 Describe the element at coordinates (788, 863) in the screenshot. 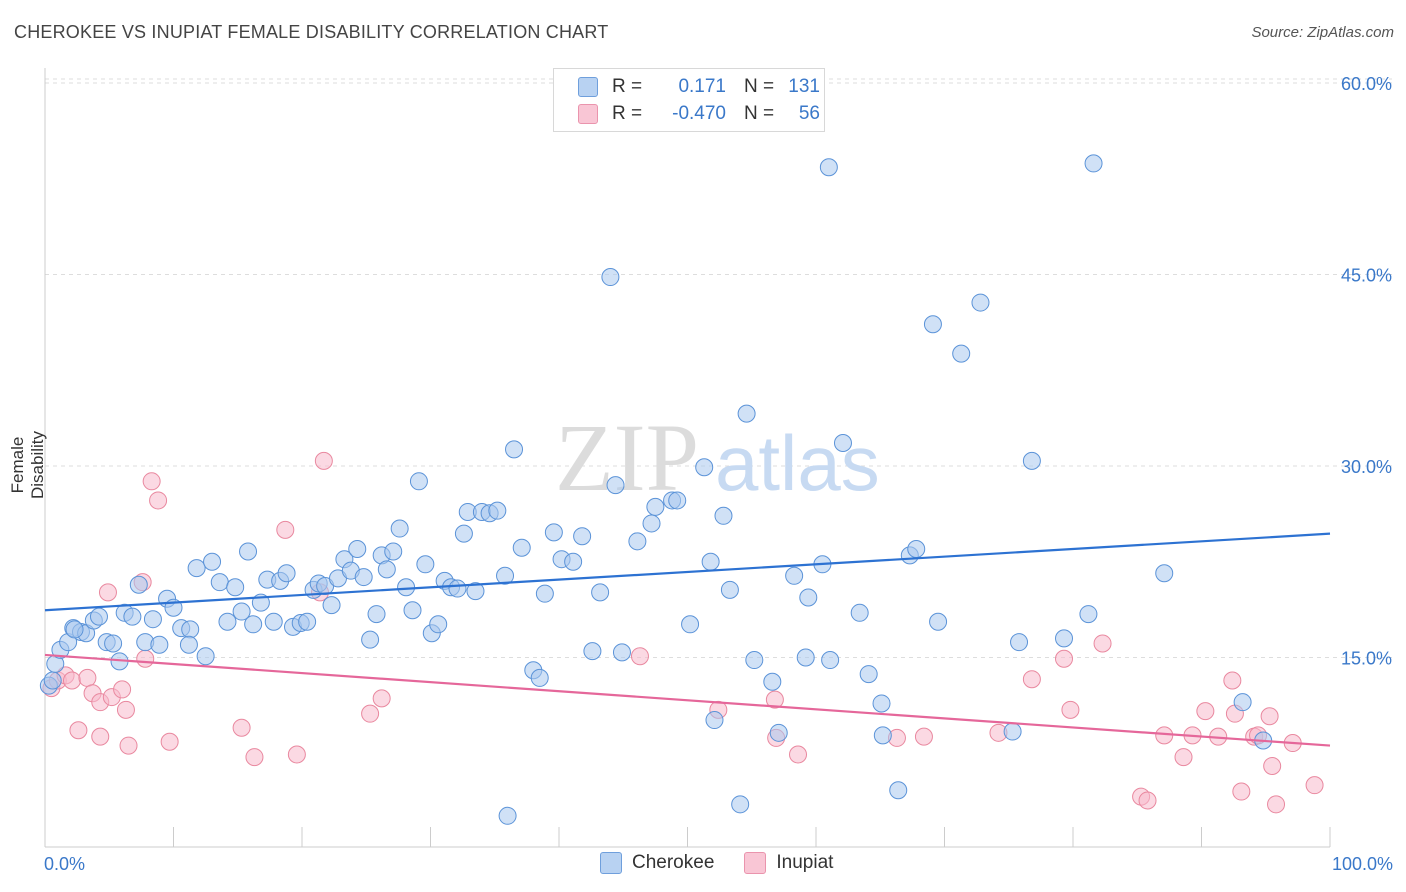

I see `legend-item-inupiat: Inupiat` at that location.